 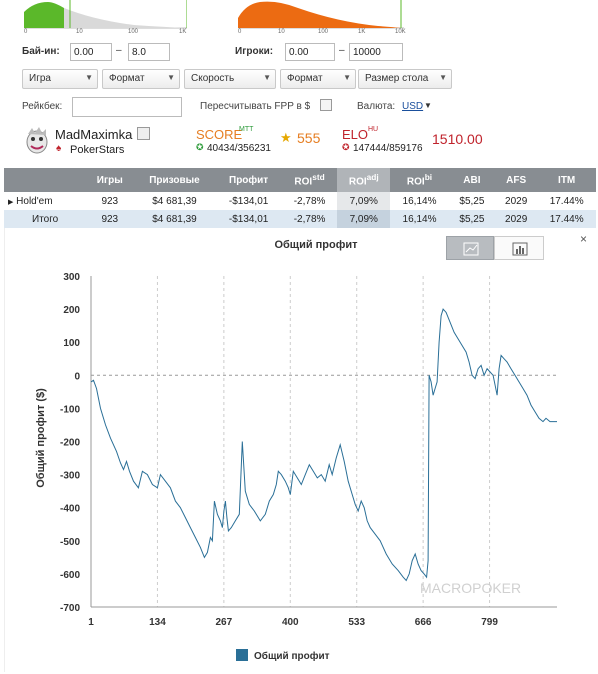 I want to click on select-format: Формат ▼, so click(x=141, y=79).